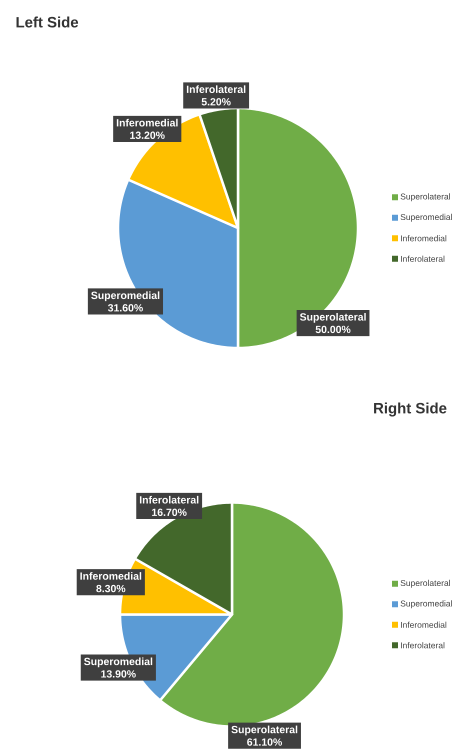  What do you see at coordinates (125, 308) in the screenshot?
I see `data-label: 31.60%` at bounding box center [125, 308].